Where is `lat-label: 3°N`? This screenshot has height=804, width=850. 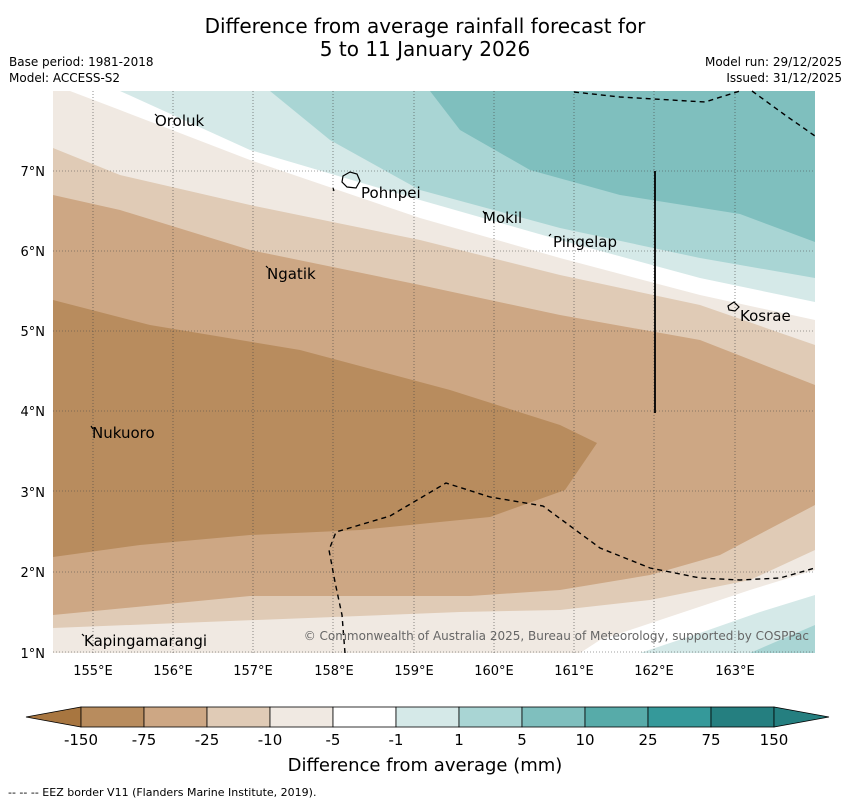
lat-label: 3°N is located at coordinates (33, 493).